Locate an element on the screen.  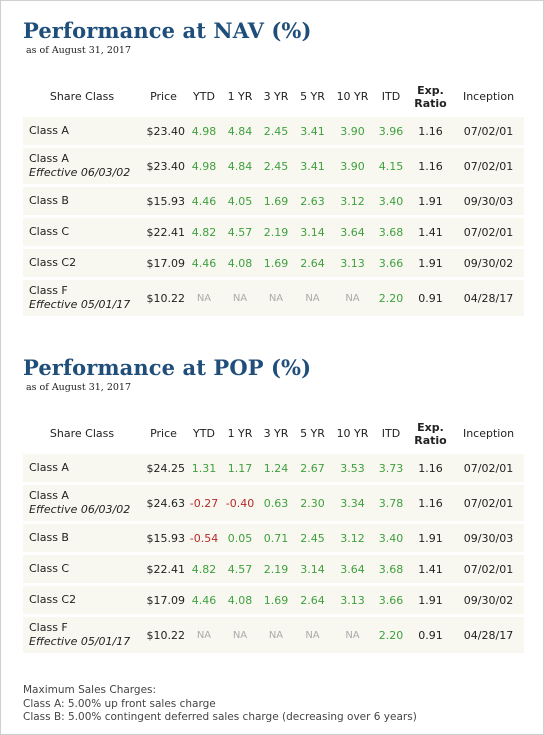
1yr-cell: 4.57 is located at coordinates (240, 569).